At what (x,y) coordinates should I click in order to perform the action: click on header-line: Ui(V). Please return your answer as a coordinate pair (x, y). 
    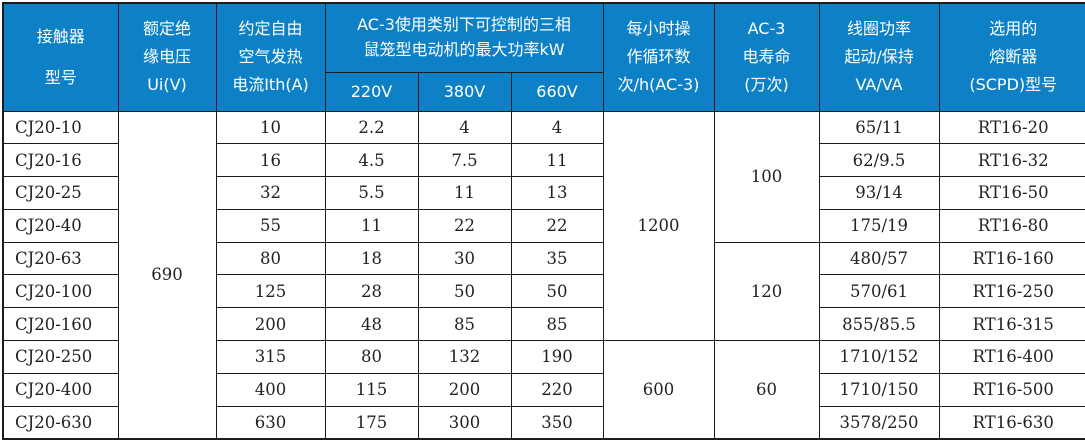
    Looking at the image, I should click on (167, 85).